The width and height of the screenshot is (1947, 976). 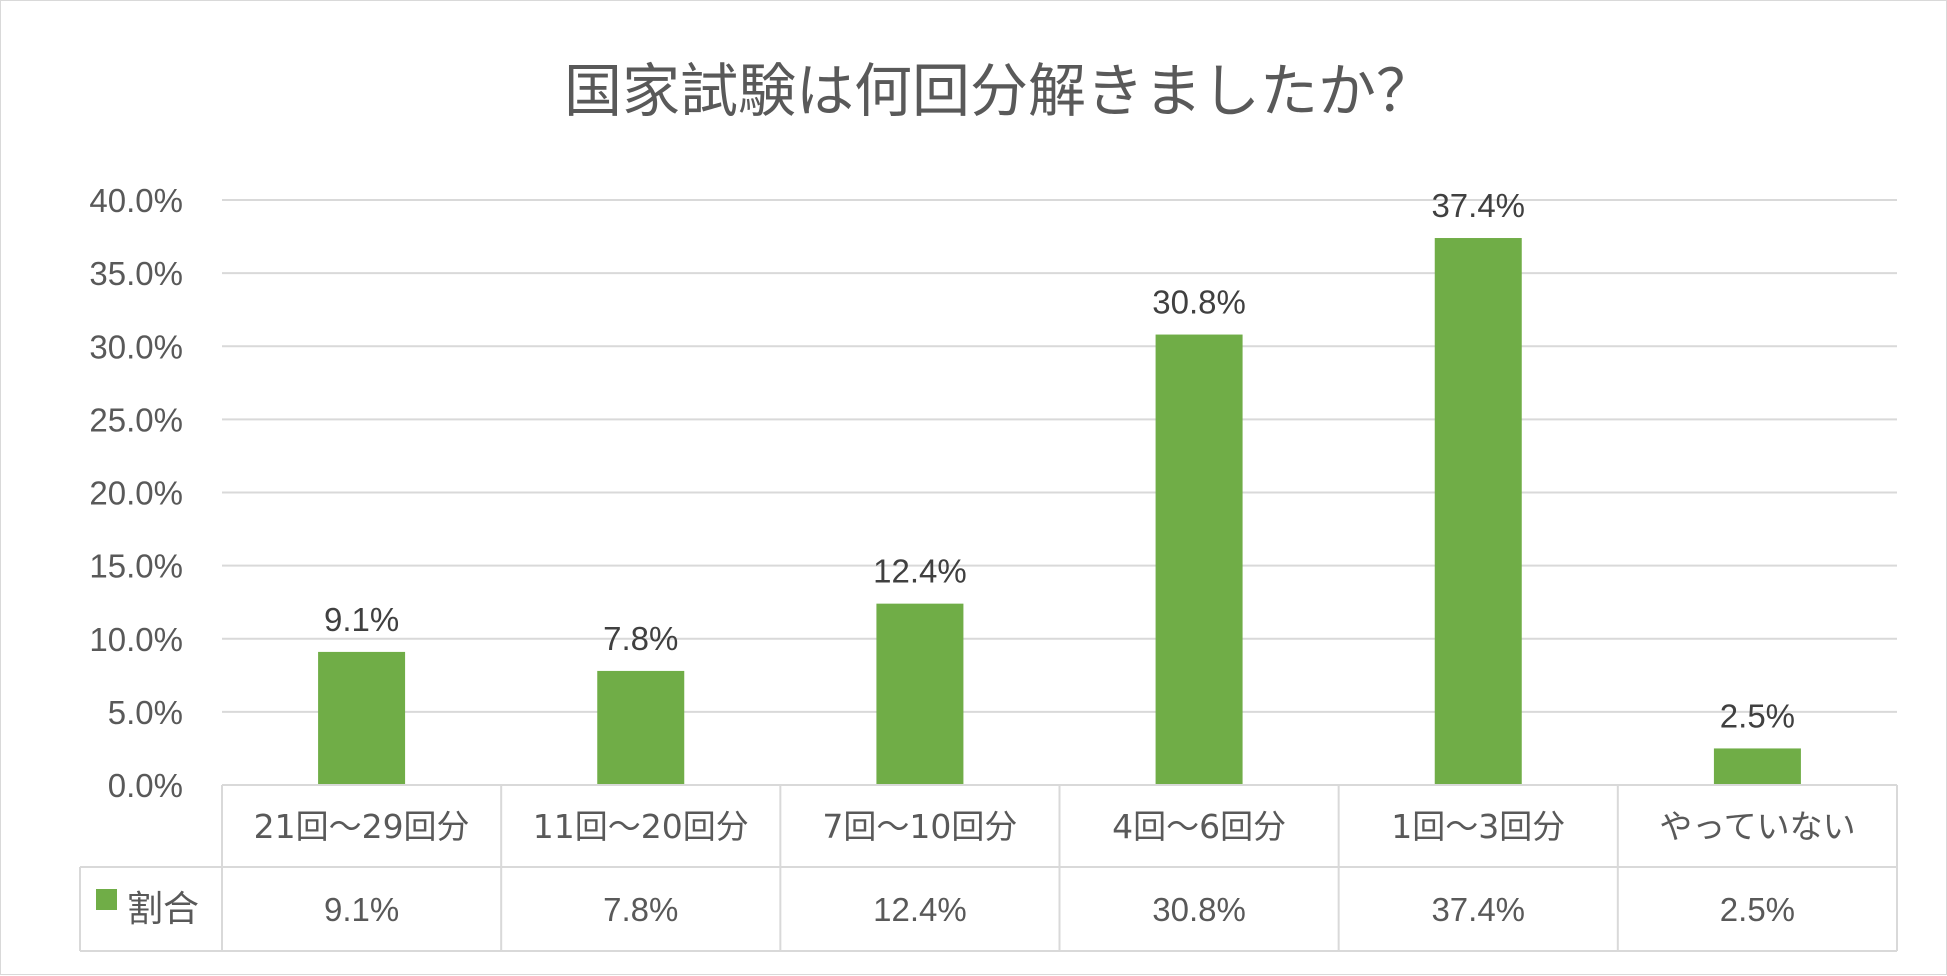 I want to click on category-label: 7回～10回分, so click(x=919, y=826).